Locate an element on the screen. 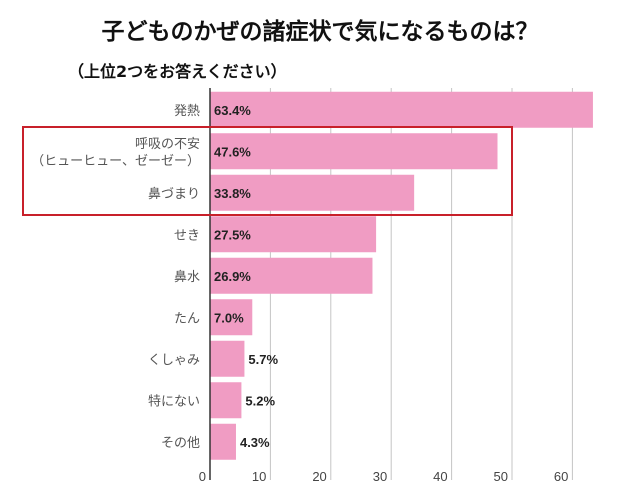 The height and width of the screenshot is (502, 640). highlight-box is located at coordinates (267, 171).